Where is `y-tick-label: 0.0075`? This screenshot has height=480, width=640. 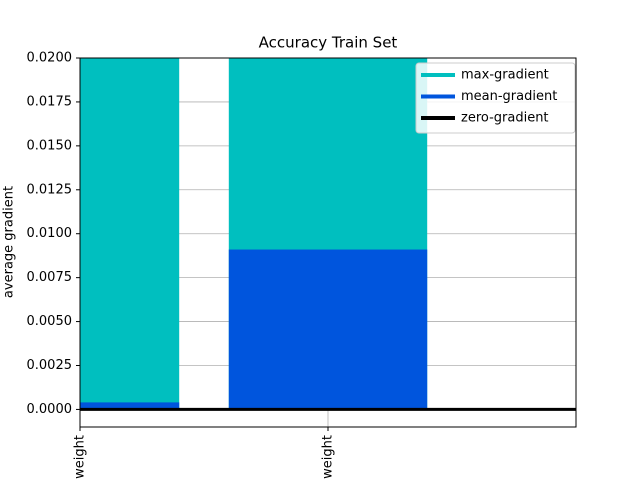 y-tick-label: 0.0075 is located at coordinates (50, 277).